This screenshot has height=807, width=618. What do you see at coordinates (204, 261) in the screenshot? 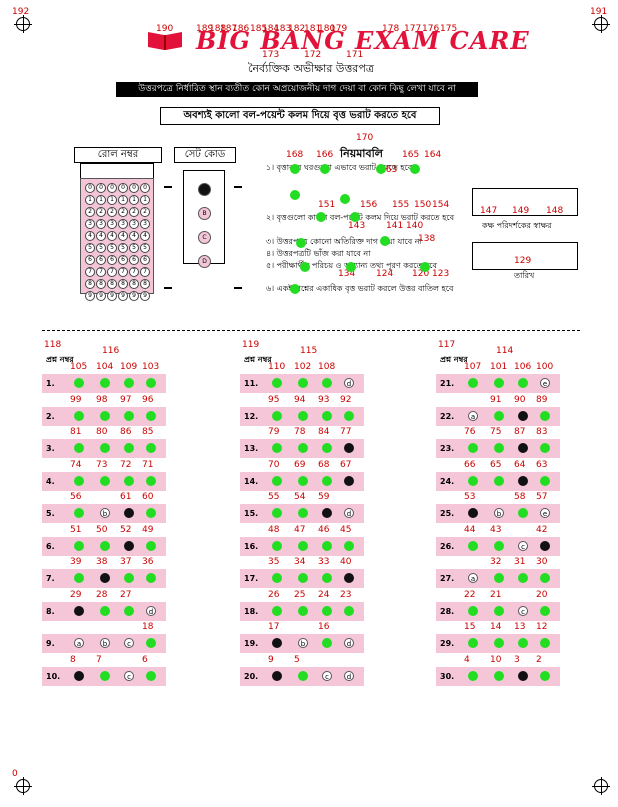
I see `set-code-bubble: D` at bounding box center [204, 261].